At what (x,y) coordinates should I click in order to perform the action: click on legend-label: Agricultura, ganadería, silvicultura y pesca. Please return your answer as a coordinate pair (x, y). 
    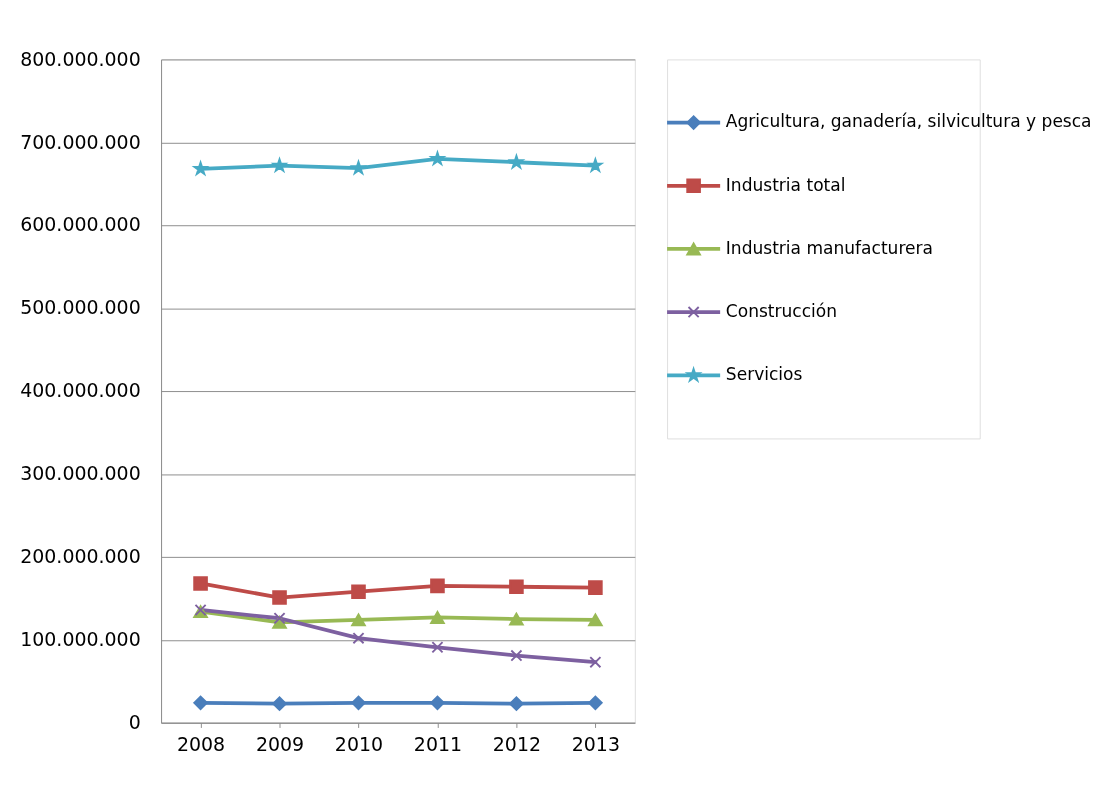
    Looking at the image, I should click on (908, 121).